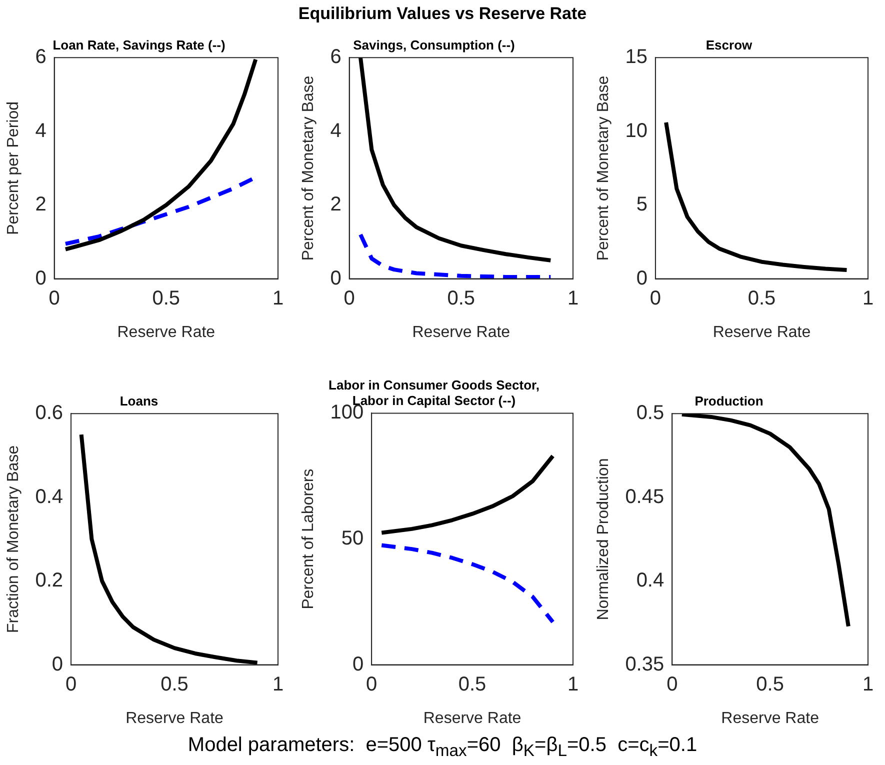  What do you see at coordinates (49, 581) in the screenshot?
I see `y-tick-label: 0.2` at bounding box center [49, 581].